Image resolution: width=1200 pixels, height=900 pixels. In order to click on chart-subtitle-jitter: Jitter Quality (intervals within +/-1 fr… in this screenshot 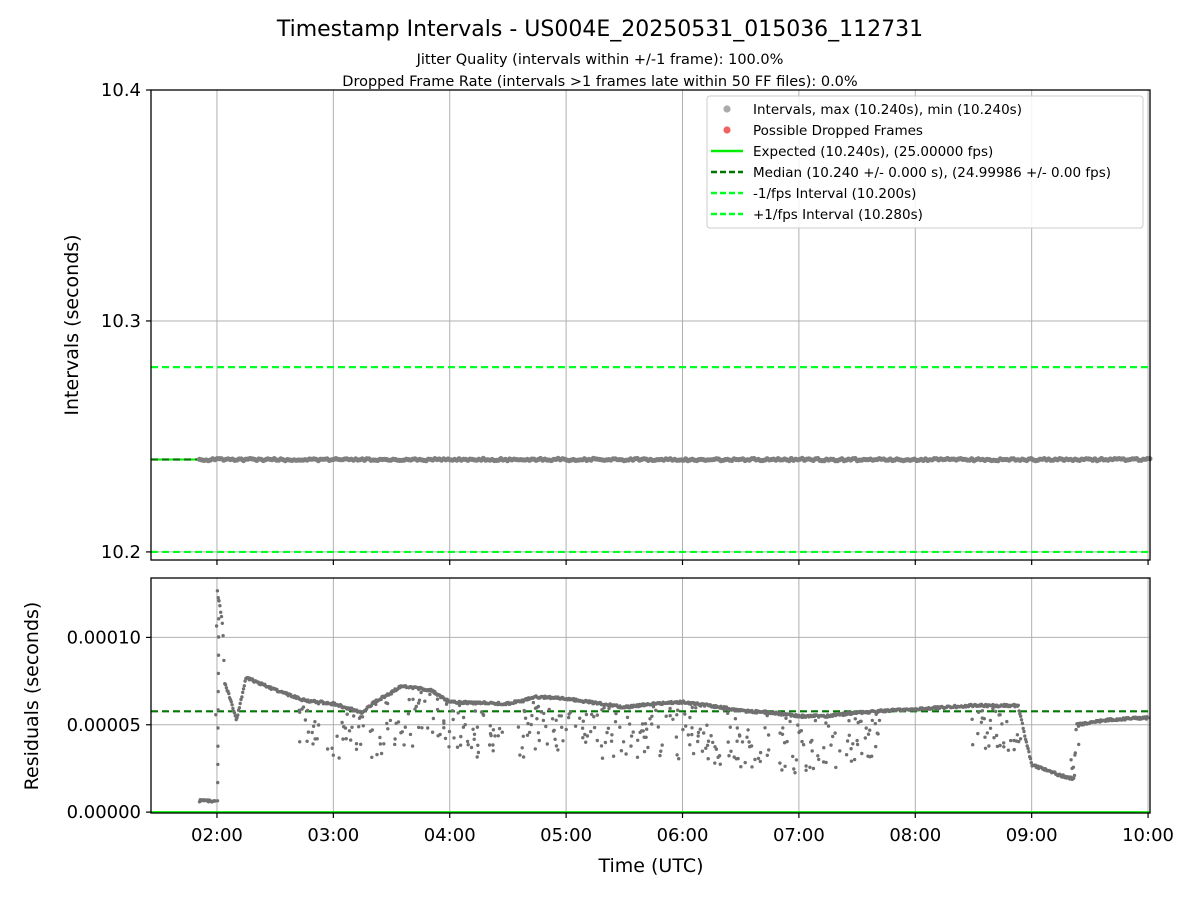, I will do `click(600, 60)`.